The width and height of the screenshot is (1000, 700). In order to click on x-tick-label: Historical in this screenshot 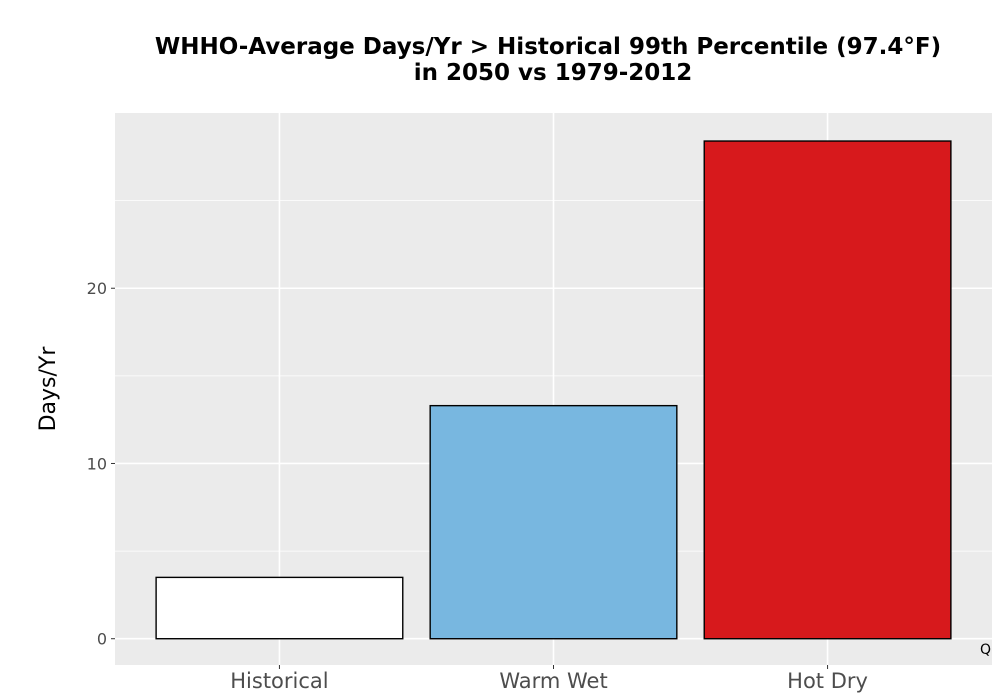, I will do `click(279, 681)`.